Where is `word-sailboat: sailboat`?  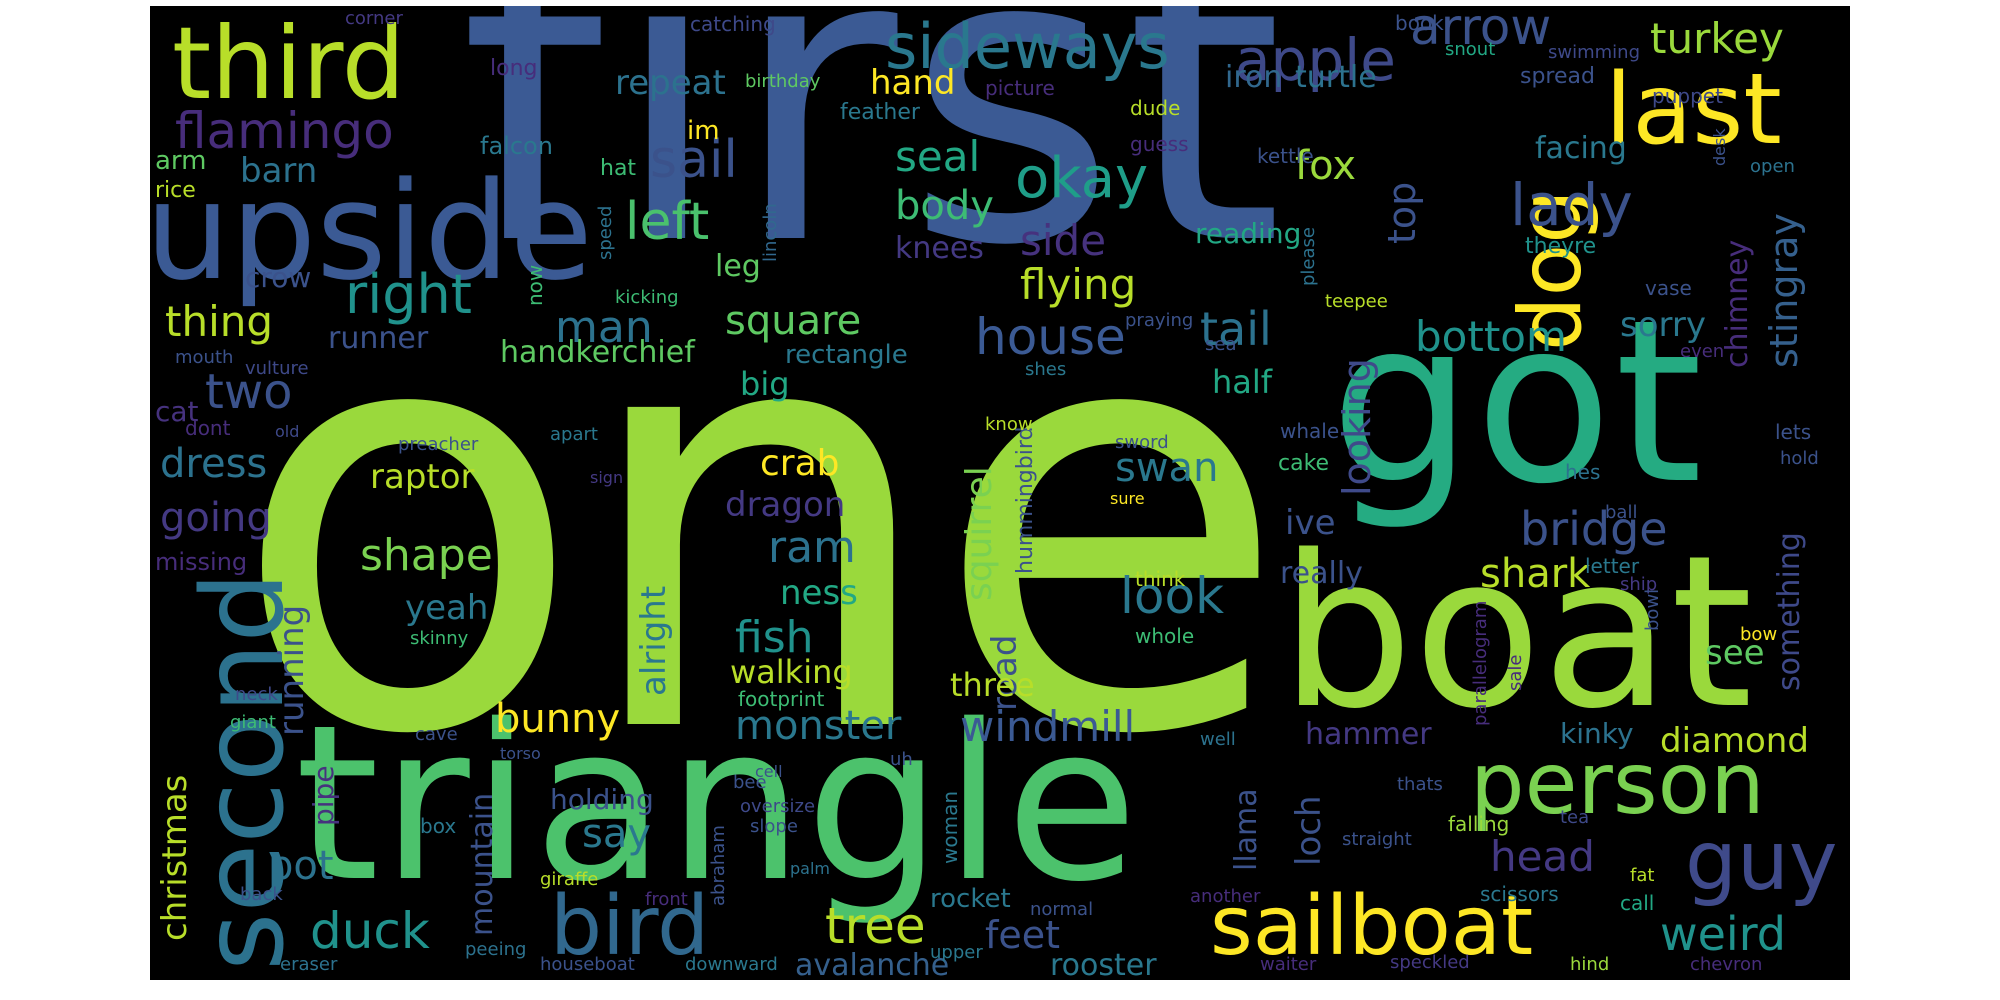
word-sailboat: sailboat is located at coordinates (1372, 926).